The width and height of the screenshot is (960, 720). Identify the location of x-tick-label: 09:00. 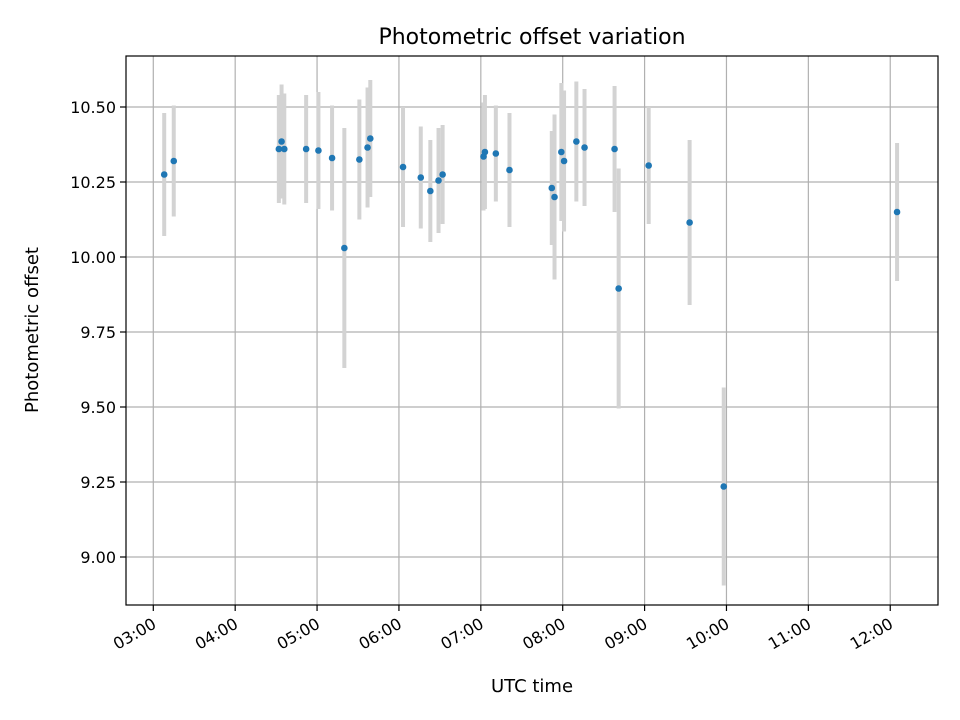
(625, 634).